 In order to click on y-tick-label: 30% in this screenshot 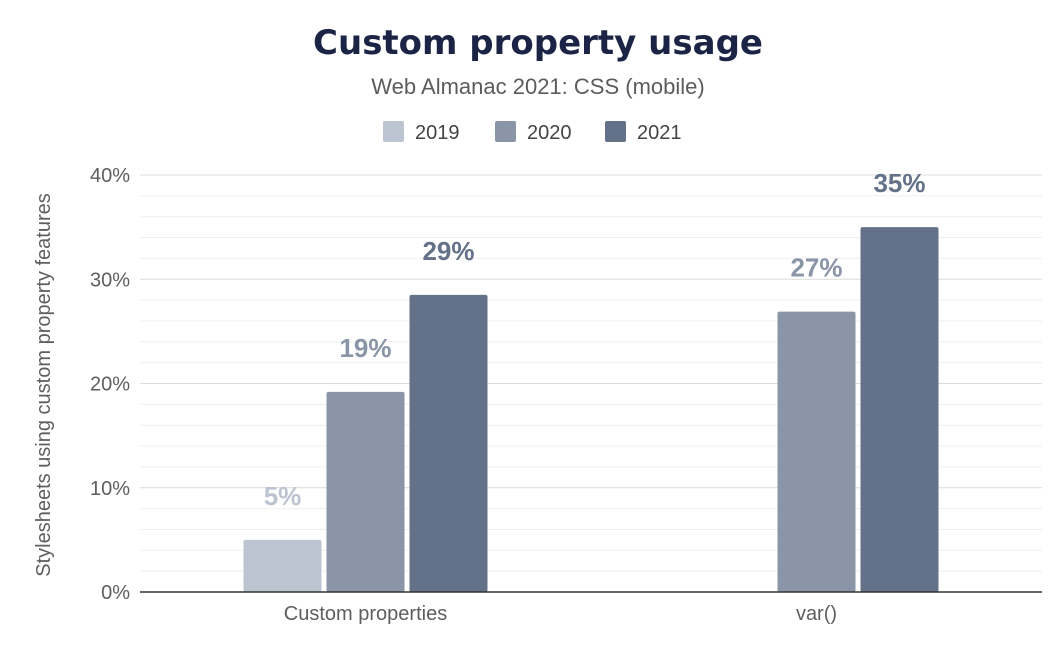, I will do `click(110, 280)`.